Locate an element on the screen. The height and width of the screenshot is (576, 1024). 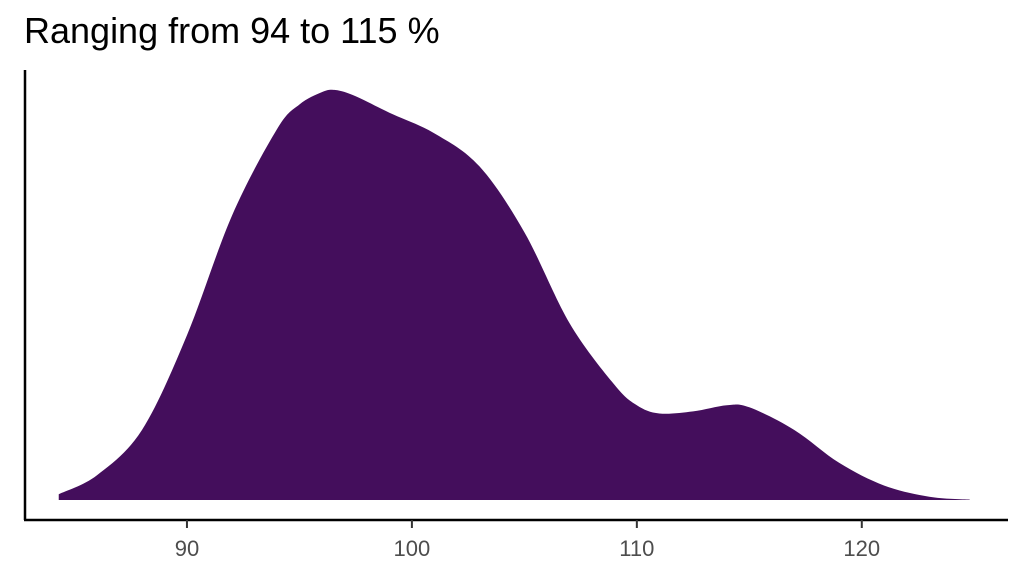
x-tick-label: 100 is located at coordinates (412, 548).